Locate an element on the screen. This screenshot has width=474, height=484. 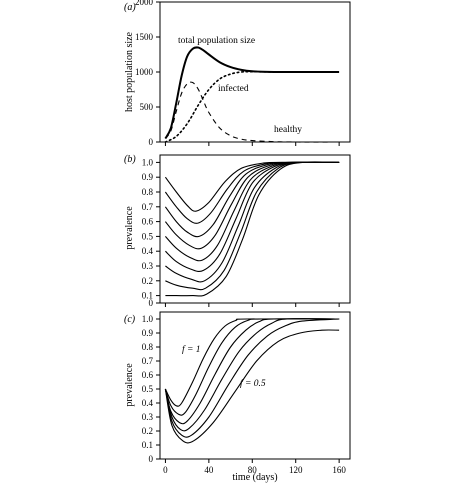
panel-c-label: (c) is located at coordinates (130, 319).